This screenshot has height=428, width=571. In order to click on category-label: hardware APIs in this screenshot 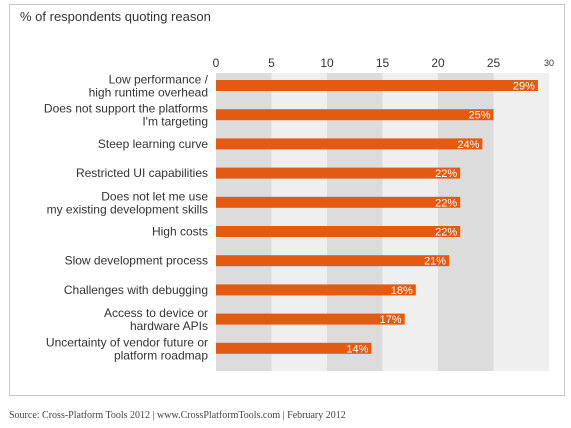, I will do `click(169, 326)`.